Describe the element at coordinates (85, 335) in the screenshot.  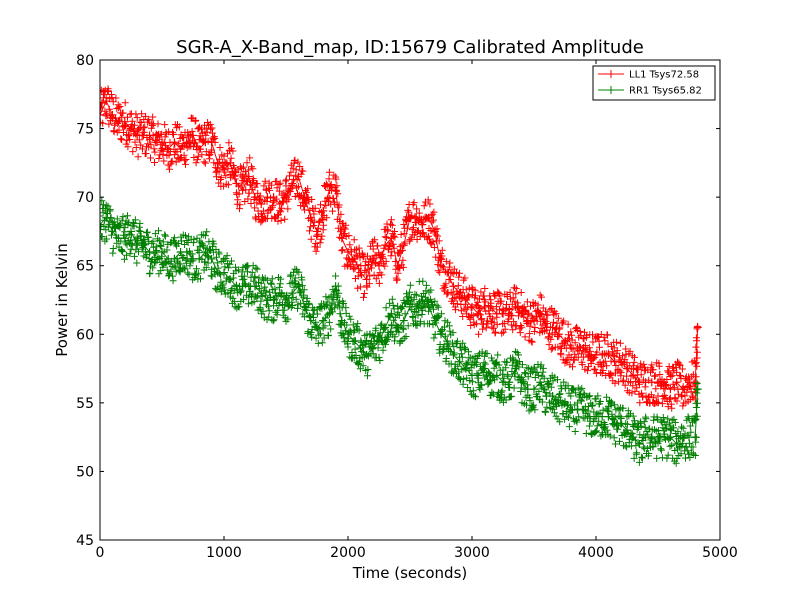
I see `y-tick-label: 60` at that location.